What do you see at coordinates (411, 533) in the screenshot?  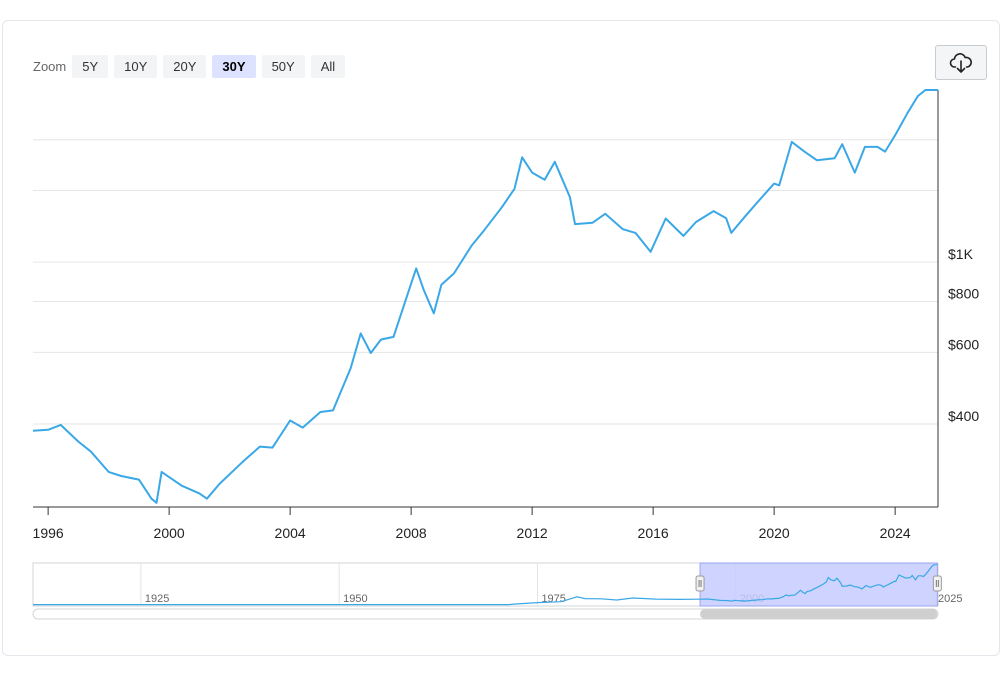 I see `x-tick-label: 2008` at bounding box center [411, 533].